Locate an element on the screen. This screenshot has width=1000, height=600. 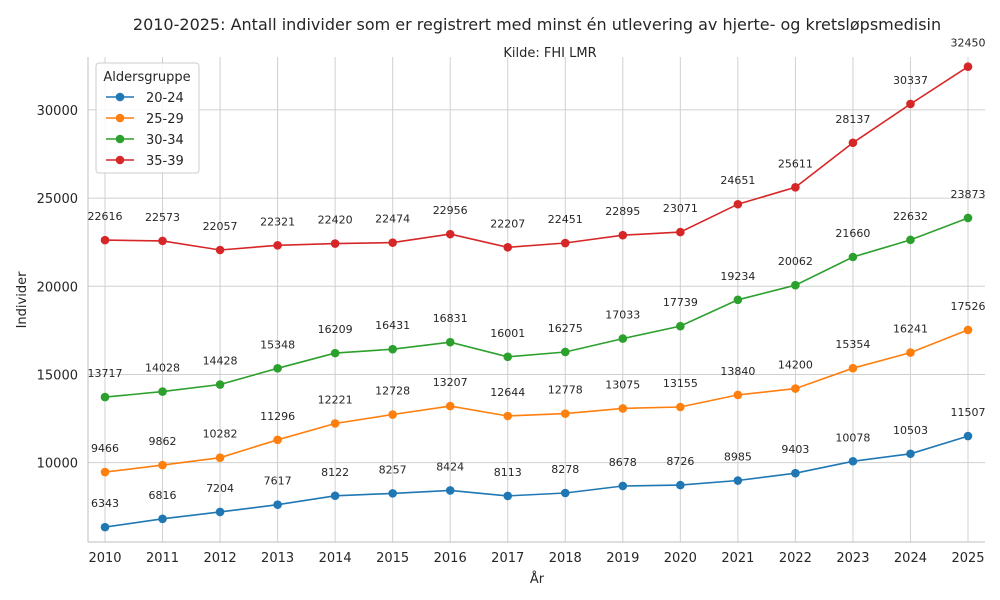
data-label-25-29: 14200 is located at coordinates (795, 365).